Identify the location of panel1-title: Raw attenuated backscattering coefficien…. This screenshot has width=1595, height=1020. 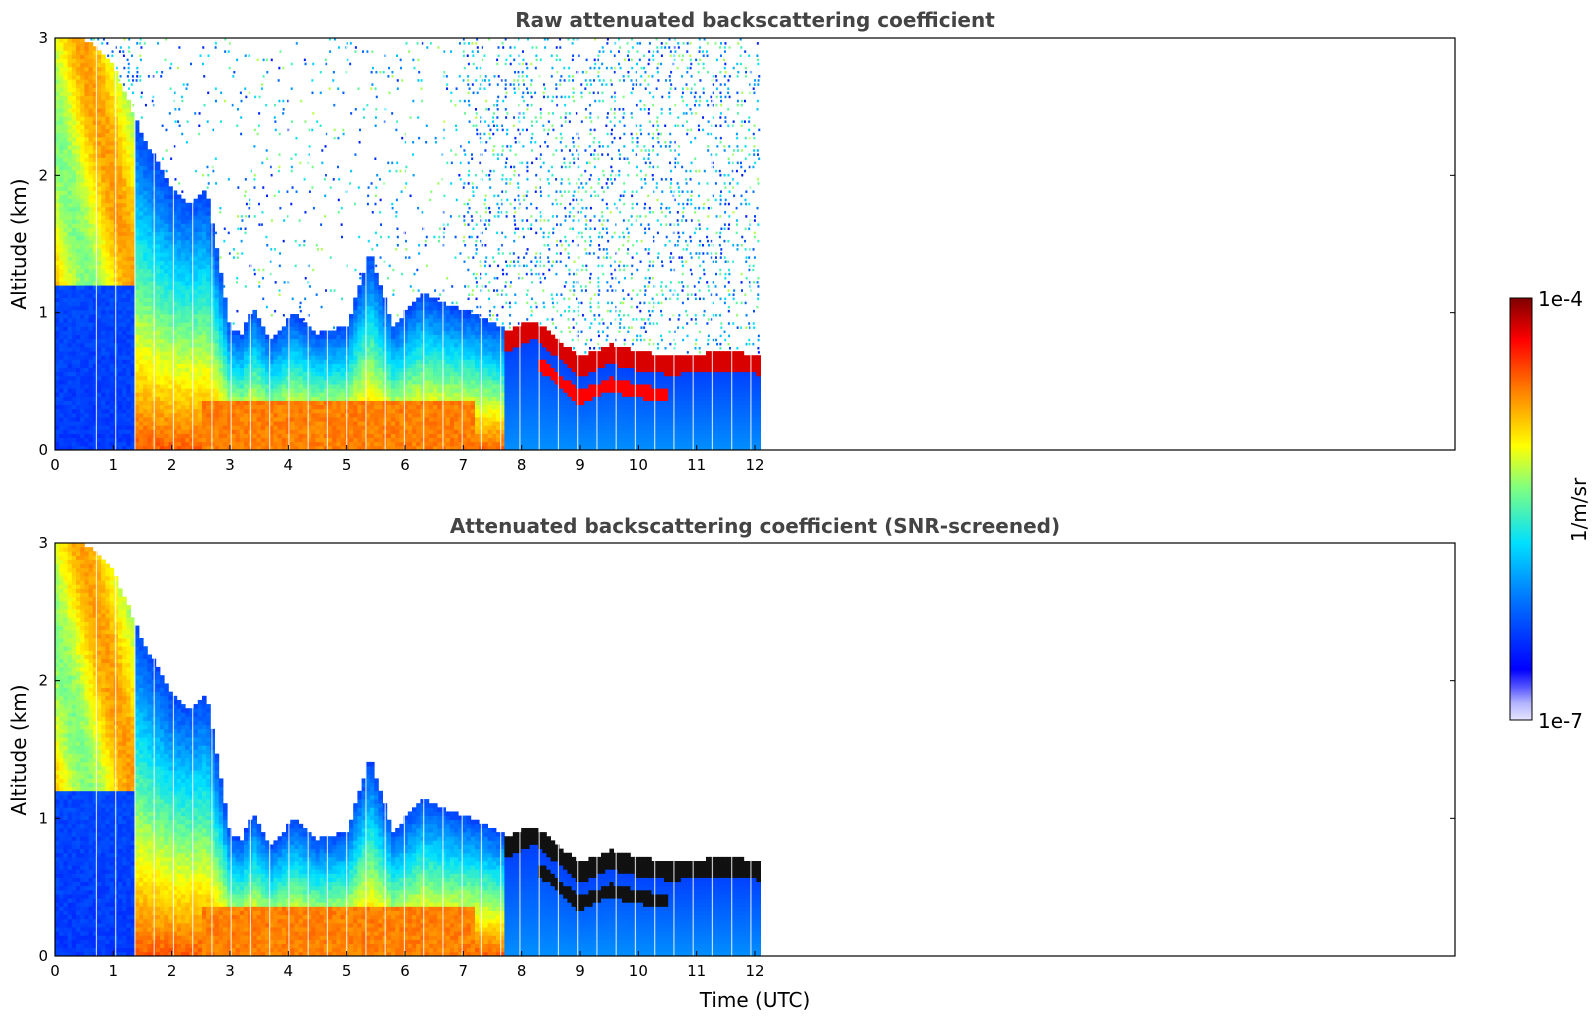
(755, 20).